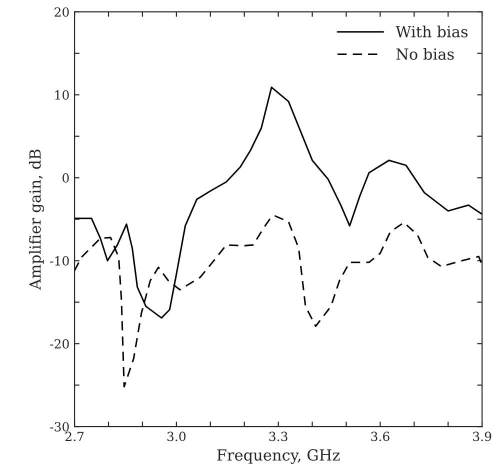 This screenshot has width=497, height=474. What do you see at coordinates (65, 178) in the screenshot?
I see `y-tick-label: 0` at bounding box center [65, 178].